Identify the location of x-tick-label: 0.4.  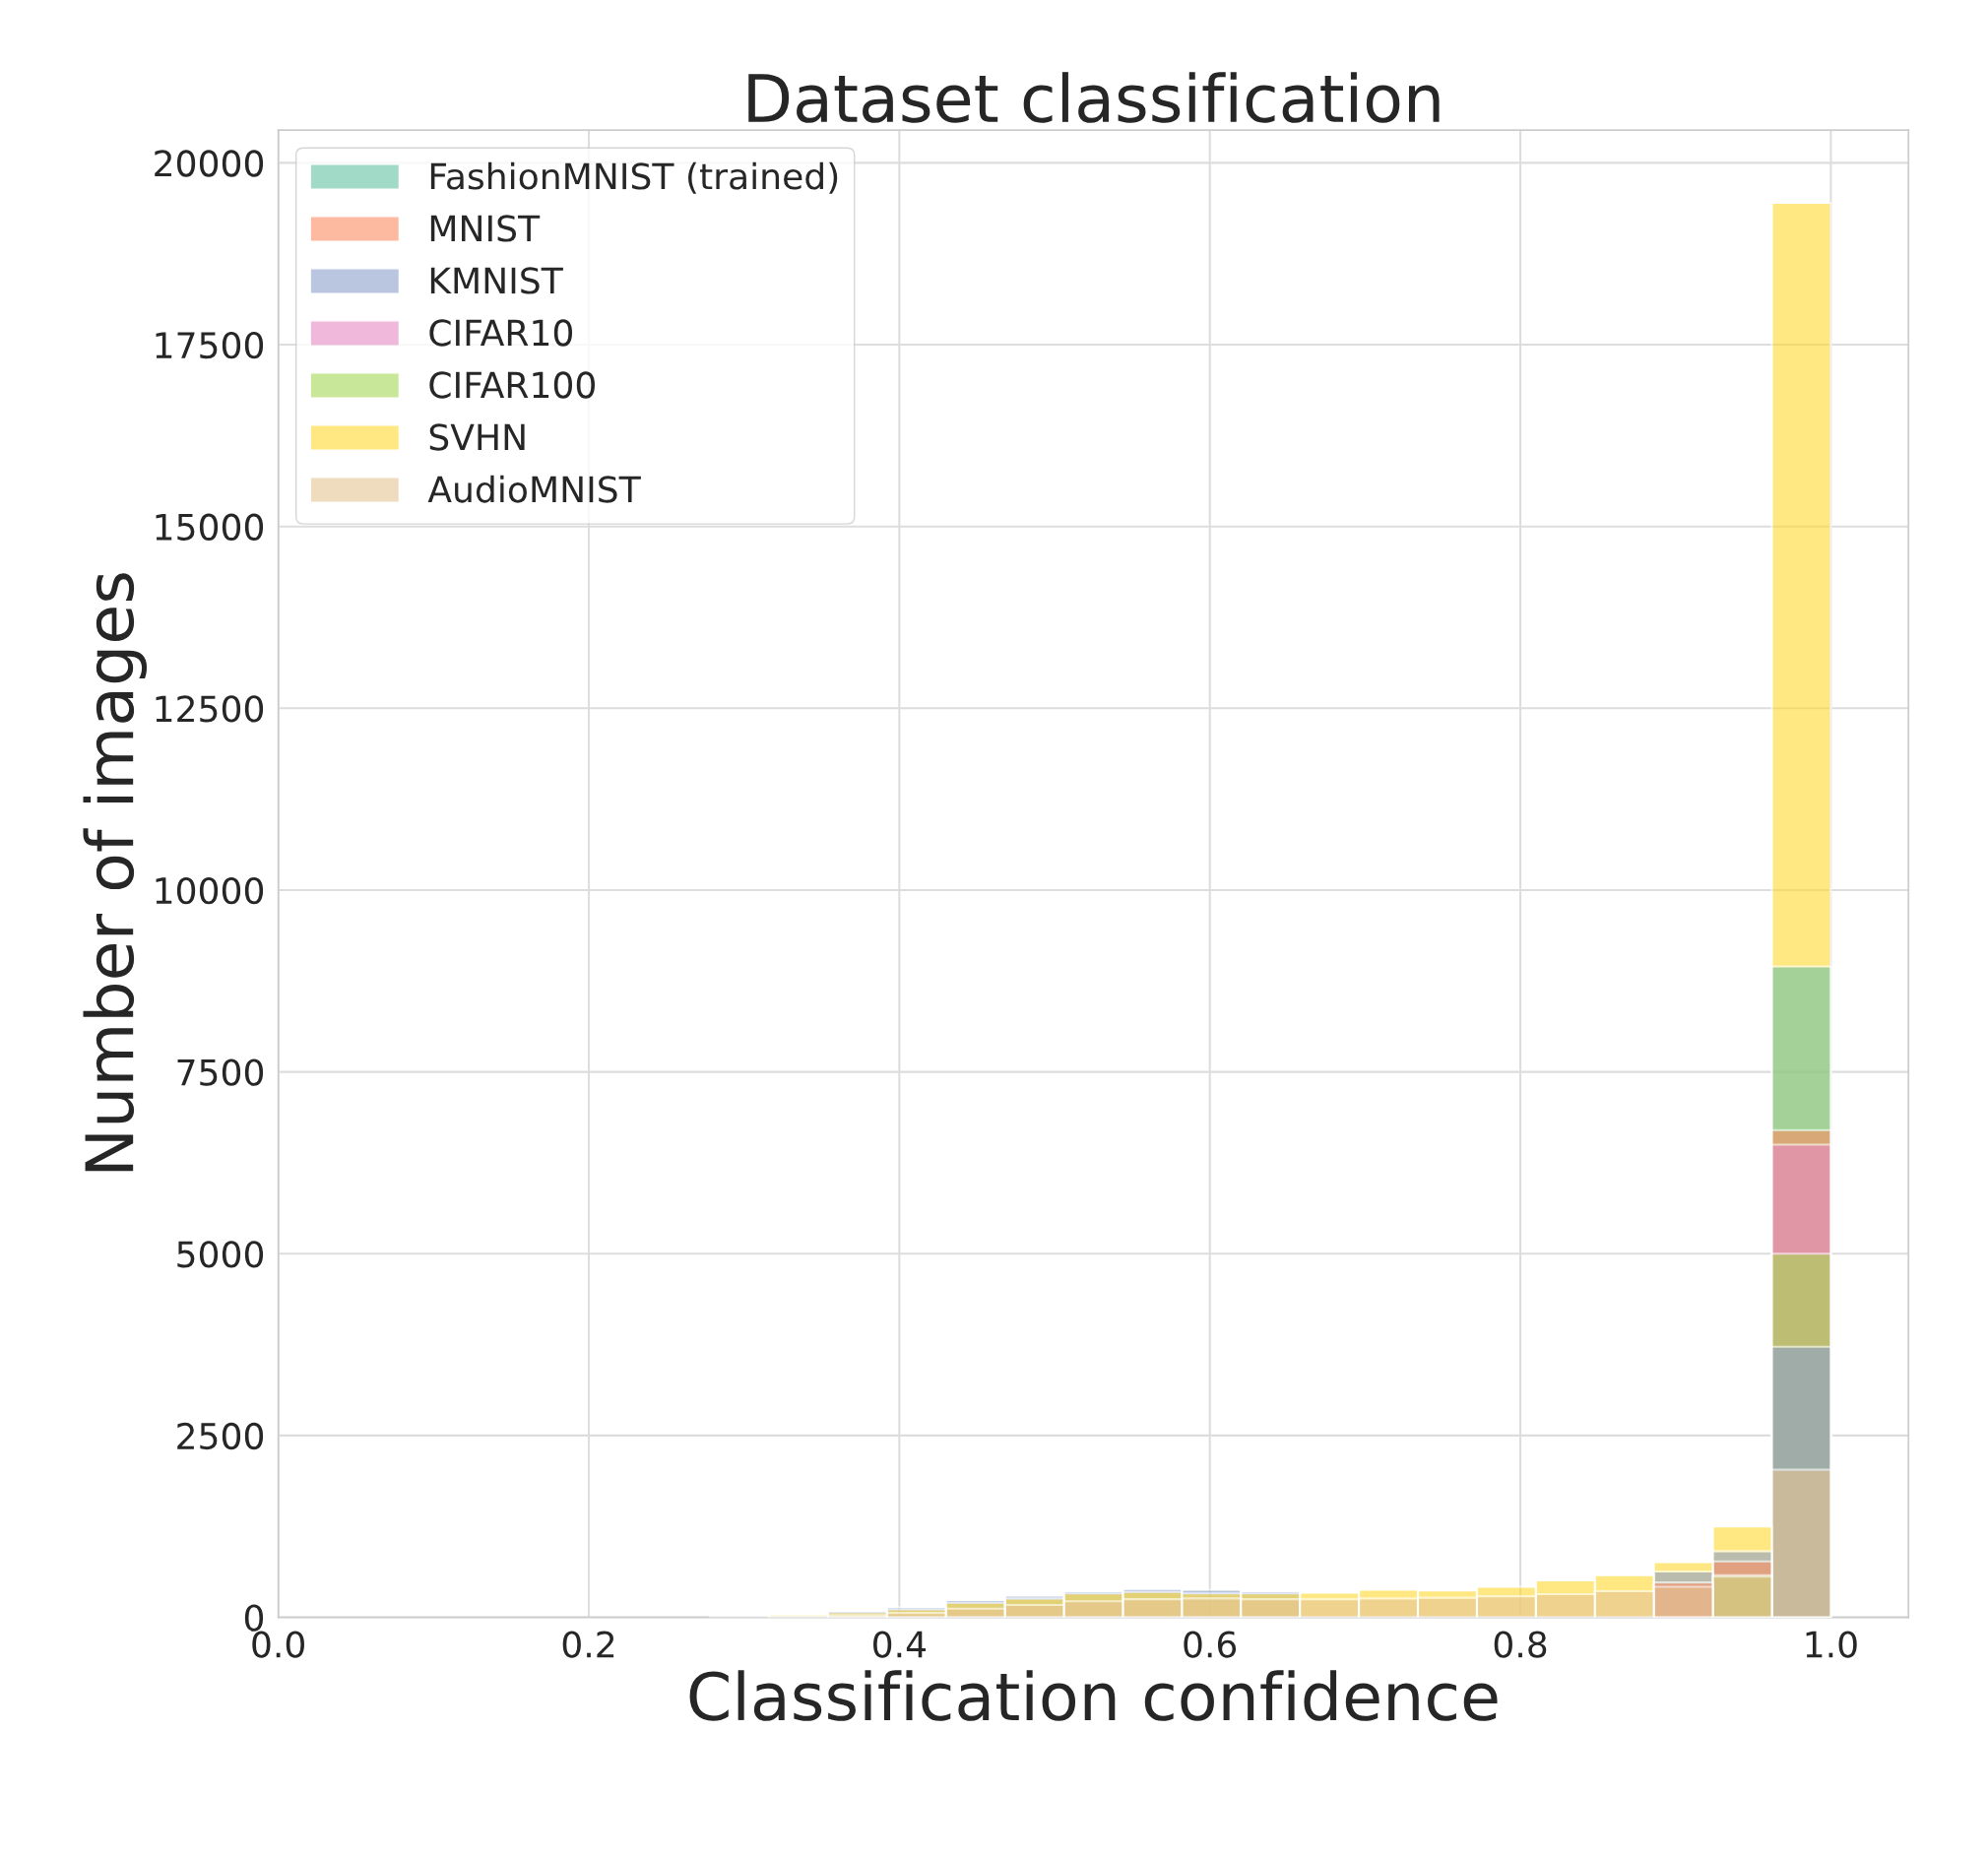
(900, 1644).